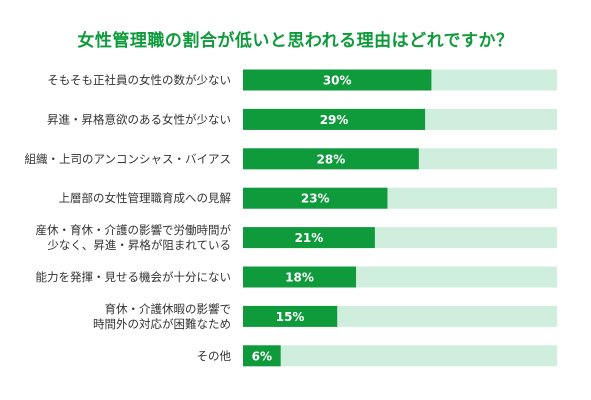 This screenshot has width=591, height=400. Describe the element at coordinates (134, 277) in the screenshot. I see `category-label: 能力を発揮・見せる機会が十分にない` at that location.